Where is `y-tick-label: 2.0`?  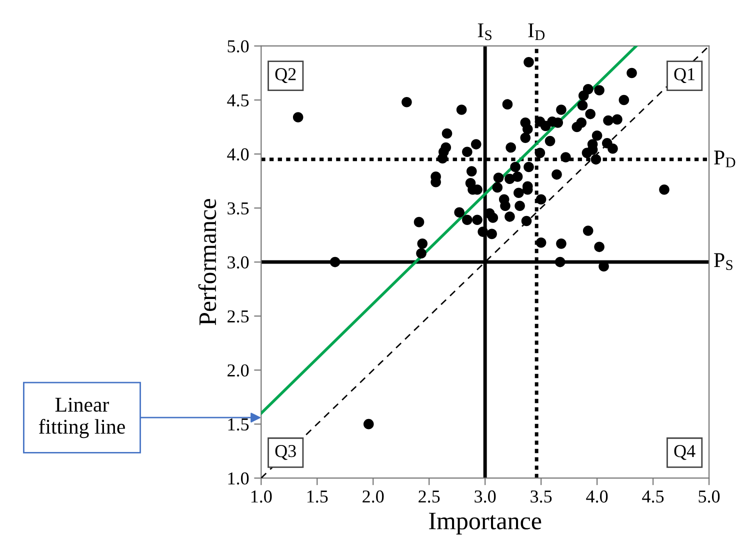
y-tick-label: 2.0 is located at coordinates (238, 370).